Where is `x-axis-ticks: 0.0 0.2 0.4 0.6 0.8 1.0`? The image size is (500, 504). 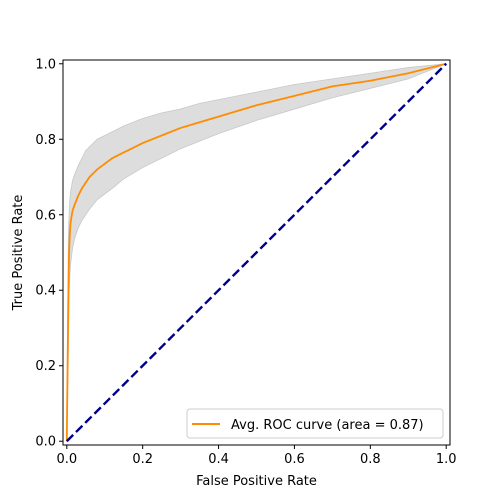
x-axis-ticks: 0.0 0.2 0.4 0.6 0.8 1.0 is located at coordinates (256, 456).